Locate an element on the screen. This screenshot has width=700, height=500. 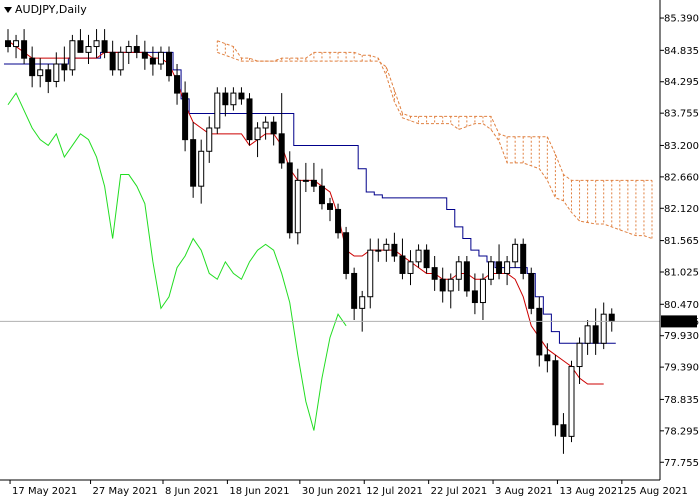
y-tick-label: 80.470 is located at coordinates (681, 305).